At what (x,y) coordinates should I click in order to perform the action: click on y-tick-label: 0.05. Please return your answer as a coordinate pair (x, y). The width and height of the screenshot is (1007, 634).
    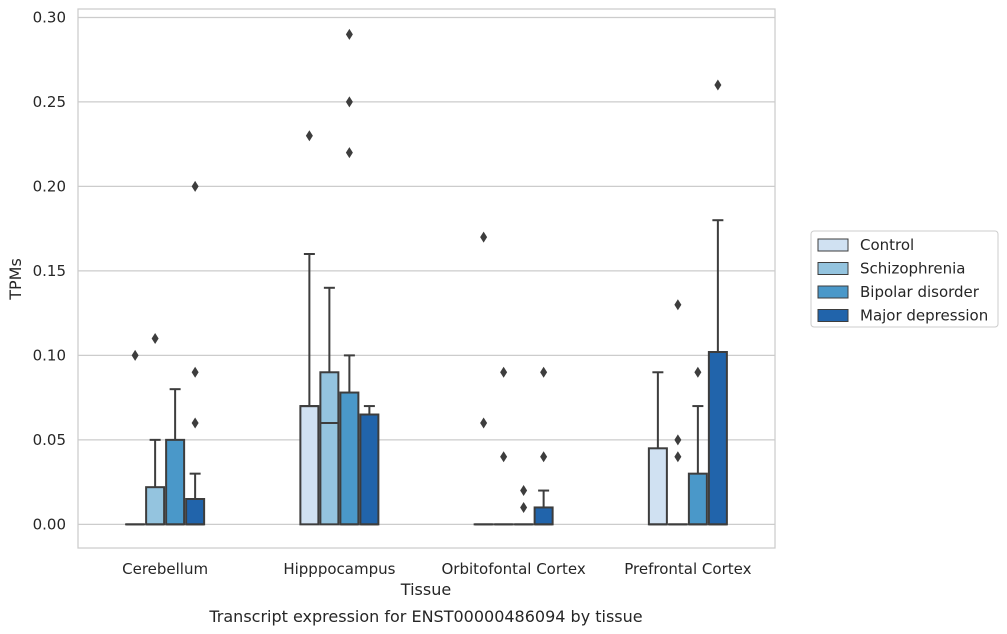
    Looking at the image, I should click on (49, 440).